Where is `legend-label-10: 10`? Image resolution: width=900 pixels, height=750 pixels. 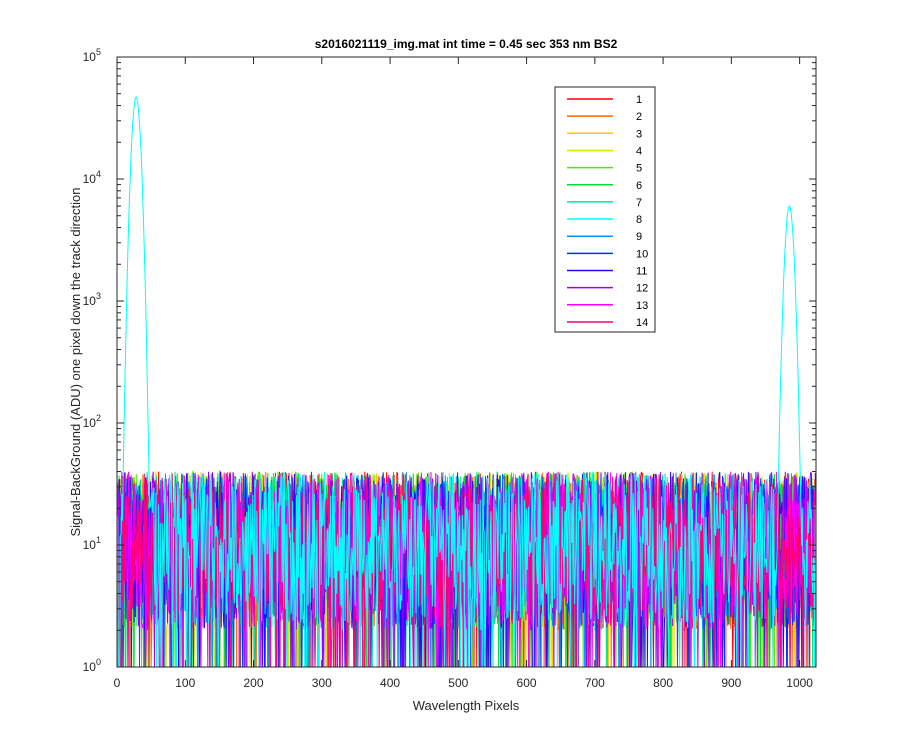
legend-label-10: 10 is located at coordinates (642, 254).